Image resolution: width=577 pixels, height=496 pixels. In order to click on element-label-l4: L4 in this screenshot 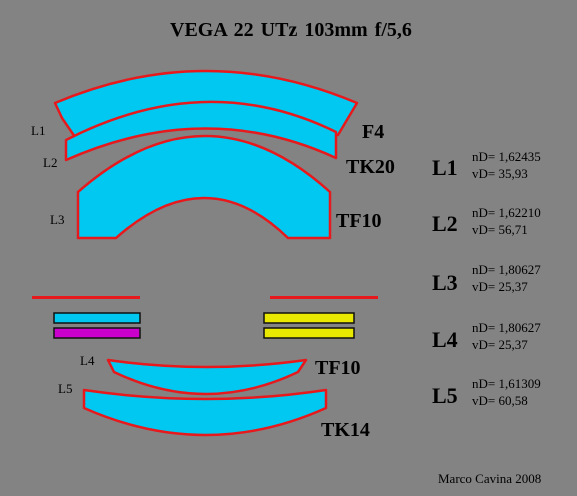, I will do `click(87, 360)`.